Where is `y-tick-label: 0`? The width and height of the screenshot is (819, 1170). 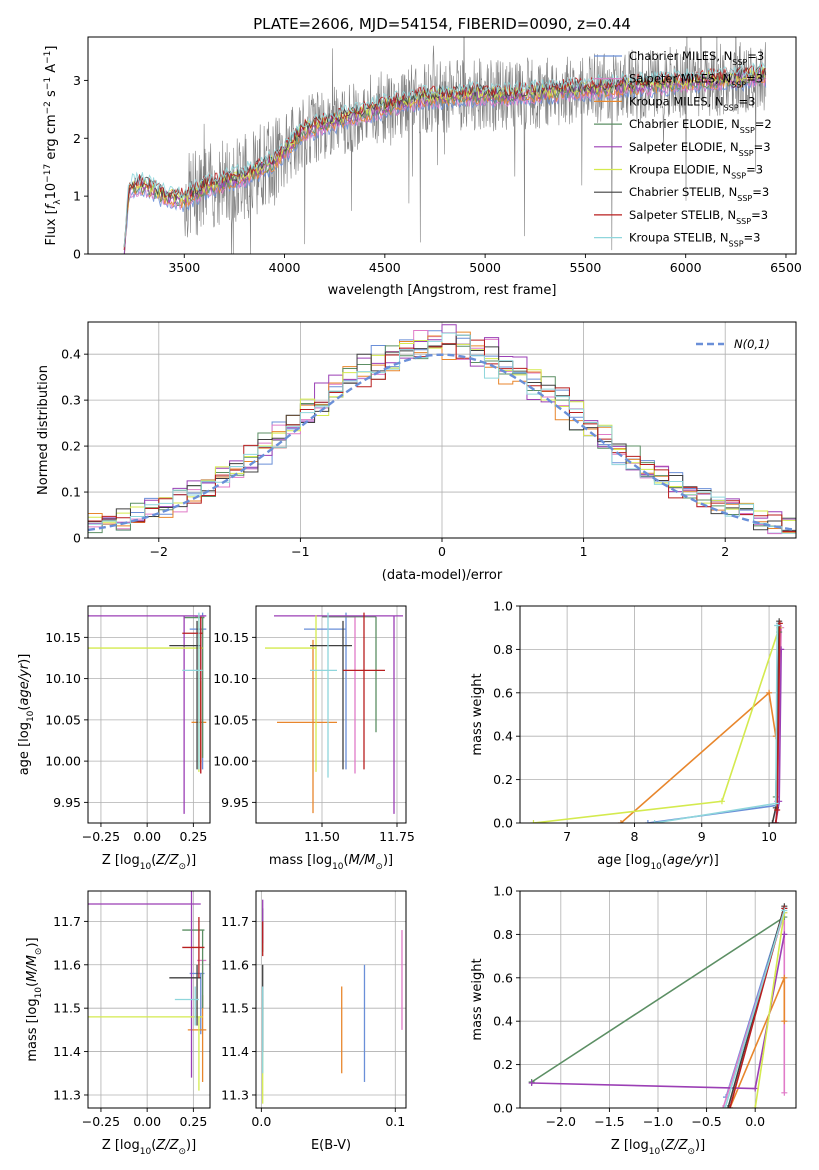 y-tick-label: 0 is located at coordinates (77, 254).